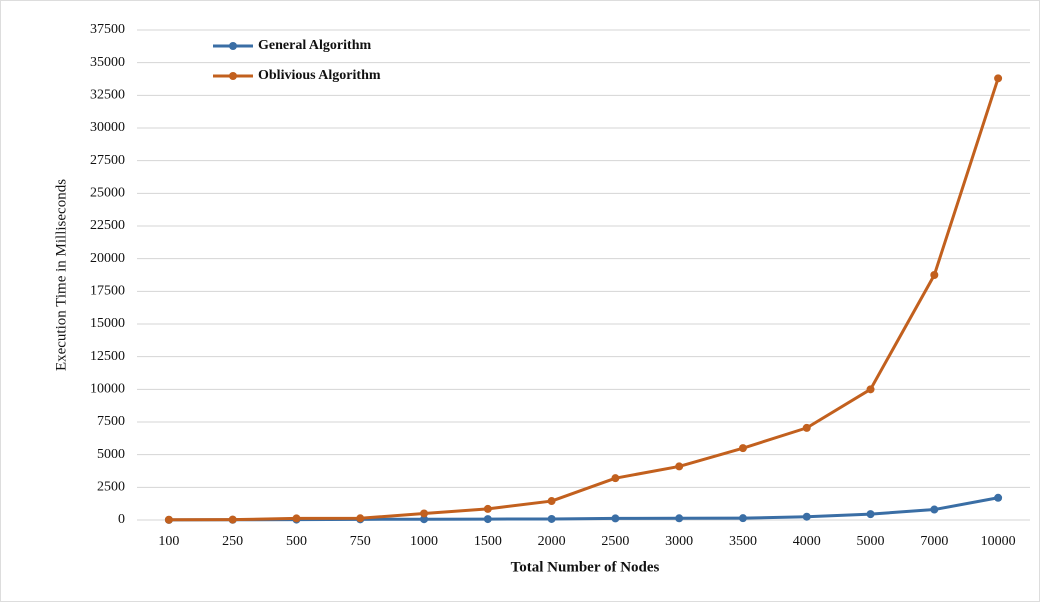  I want to click on x-tick-label: 10000, so click(998, 541).